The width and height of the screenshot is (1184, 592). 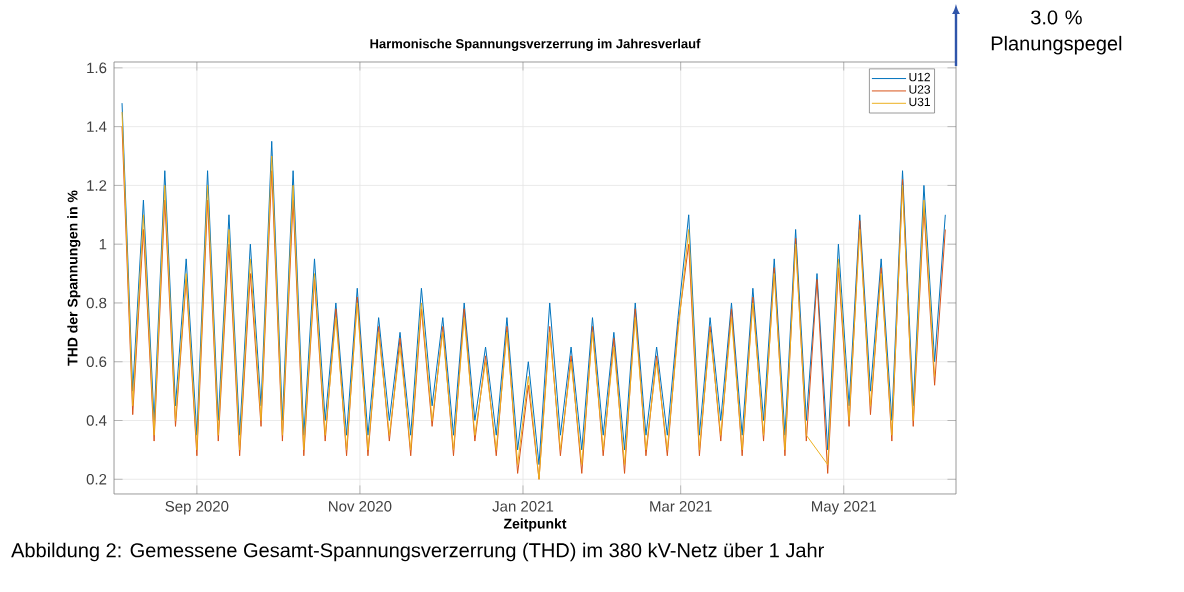 I want to click on text: 3.0 % Planungspegel, so click(x=1056, y=32).